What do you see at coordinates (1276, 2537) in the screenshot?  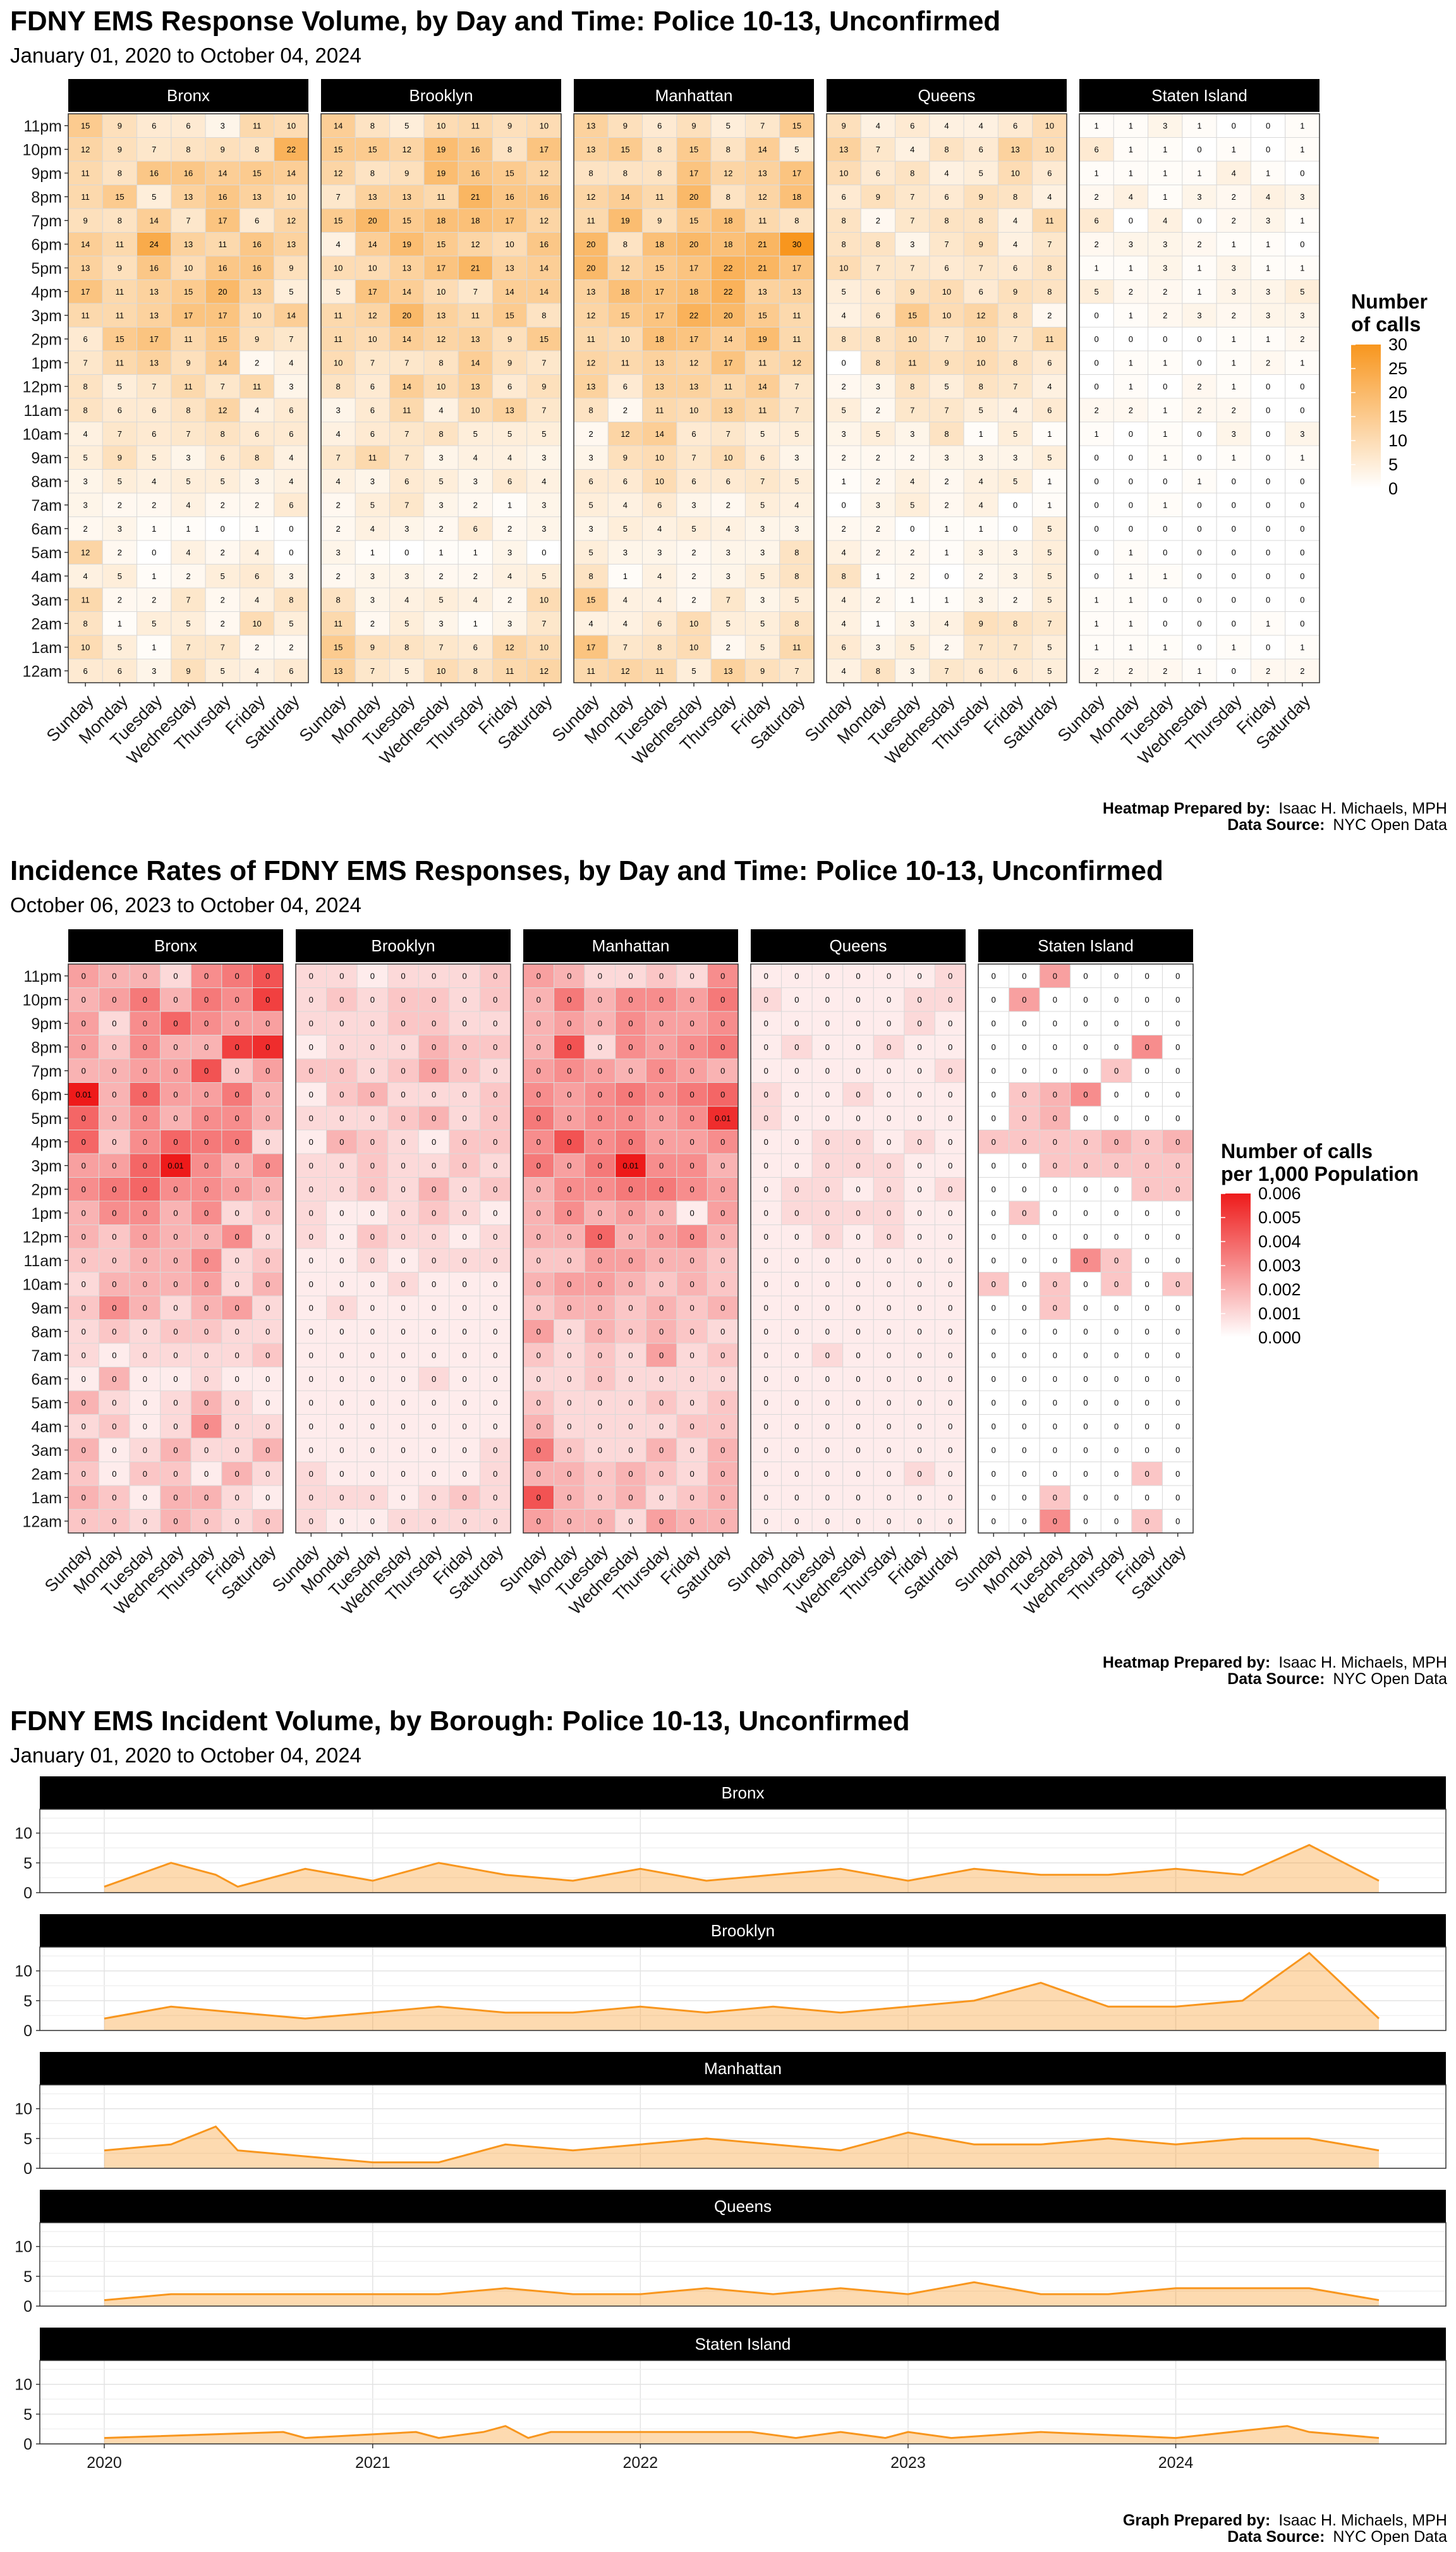 I see `linechart-caption-label-2: Data Source:` at bounding box center [1276, 2537].